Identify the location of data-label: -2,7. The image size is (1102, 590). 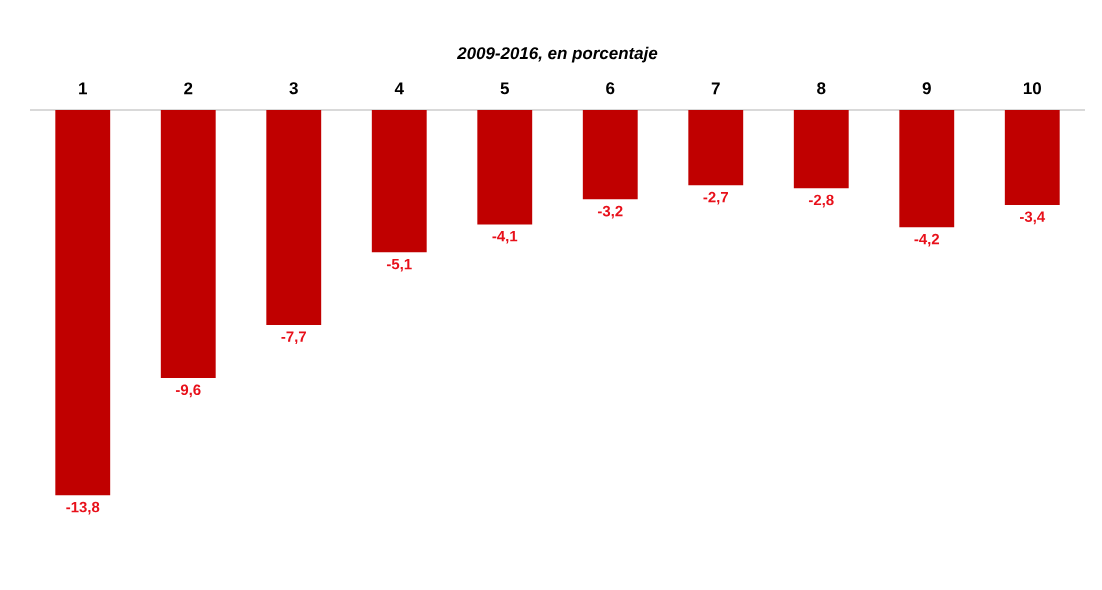
(715, 198).